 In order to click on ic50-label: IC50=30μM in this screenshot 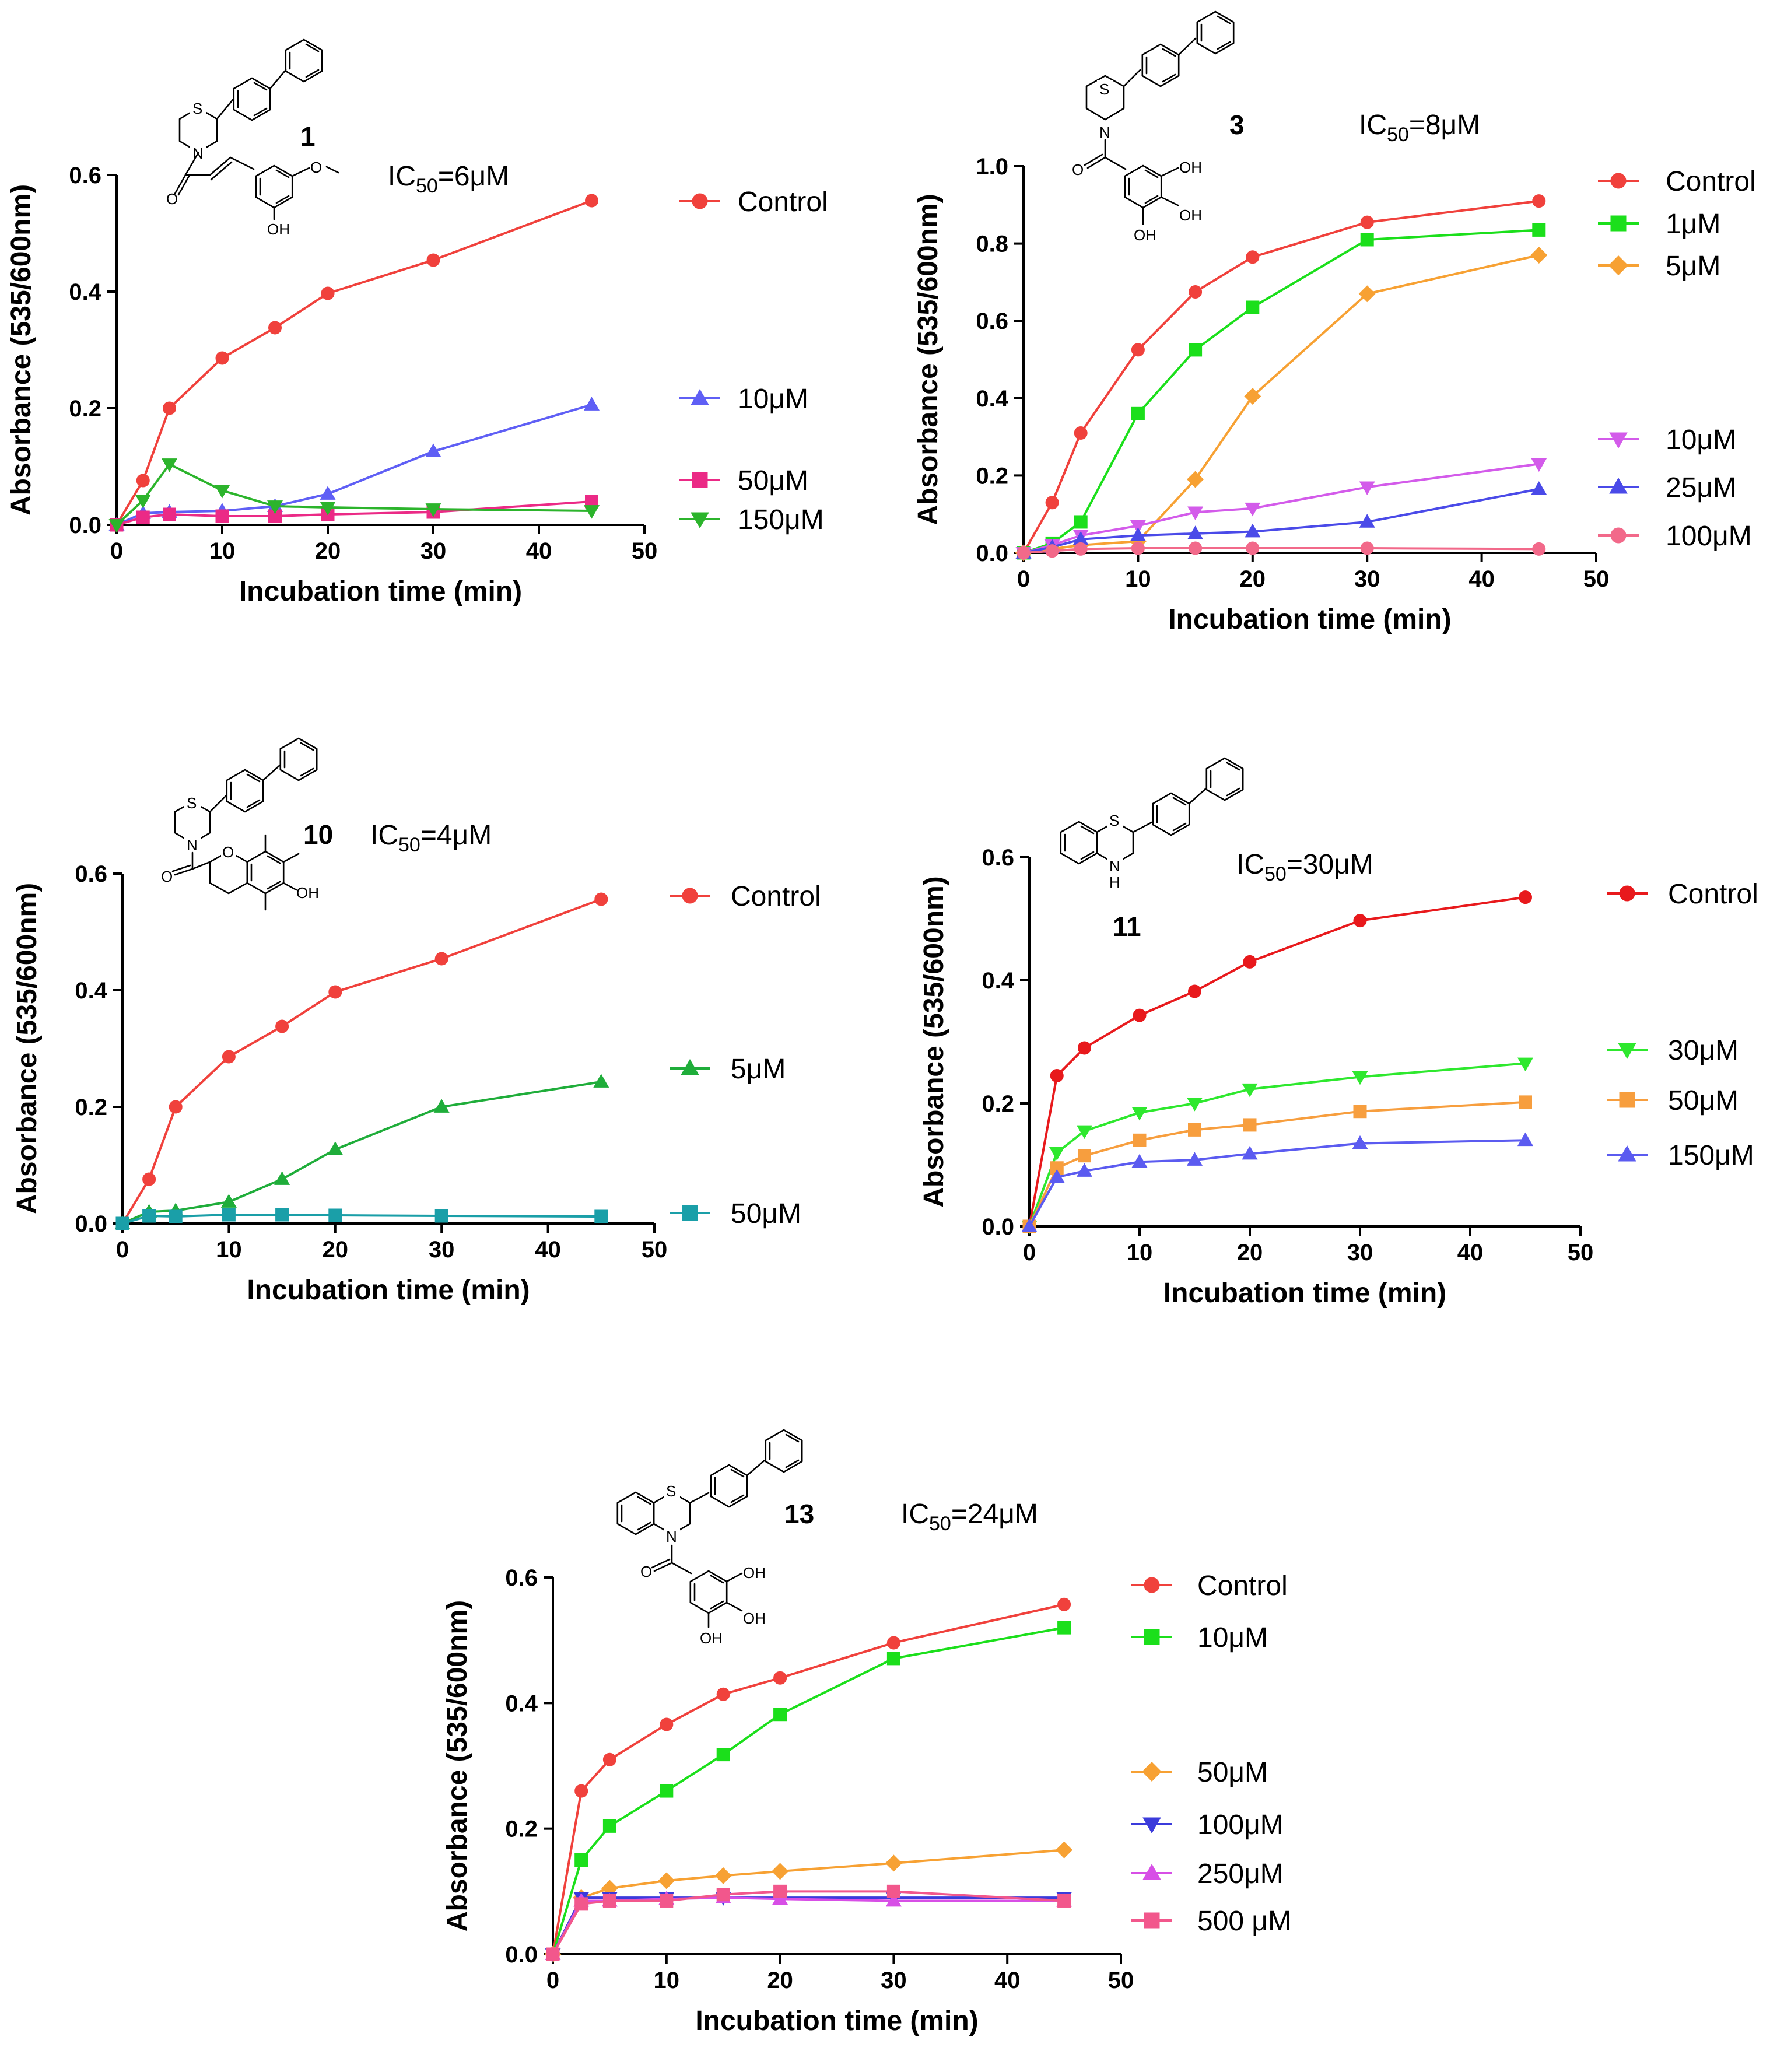, I will do `click(1304, 867)`.